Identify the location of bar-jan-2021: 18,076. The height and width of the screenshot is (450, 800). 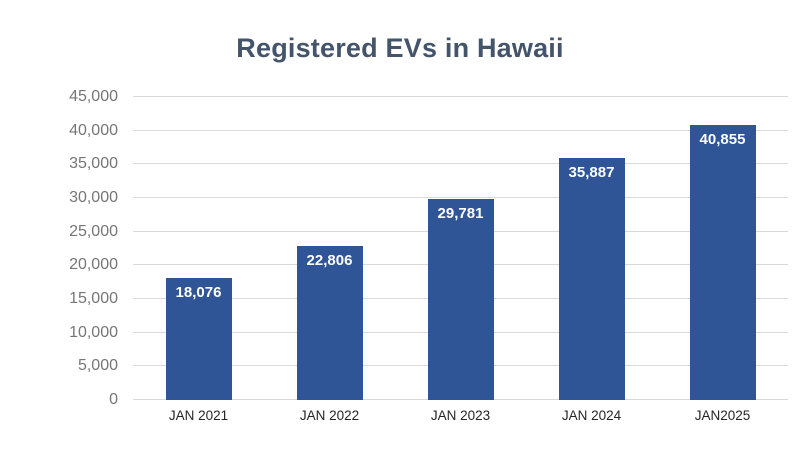
(198, 339).